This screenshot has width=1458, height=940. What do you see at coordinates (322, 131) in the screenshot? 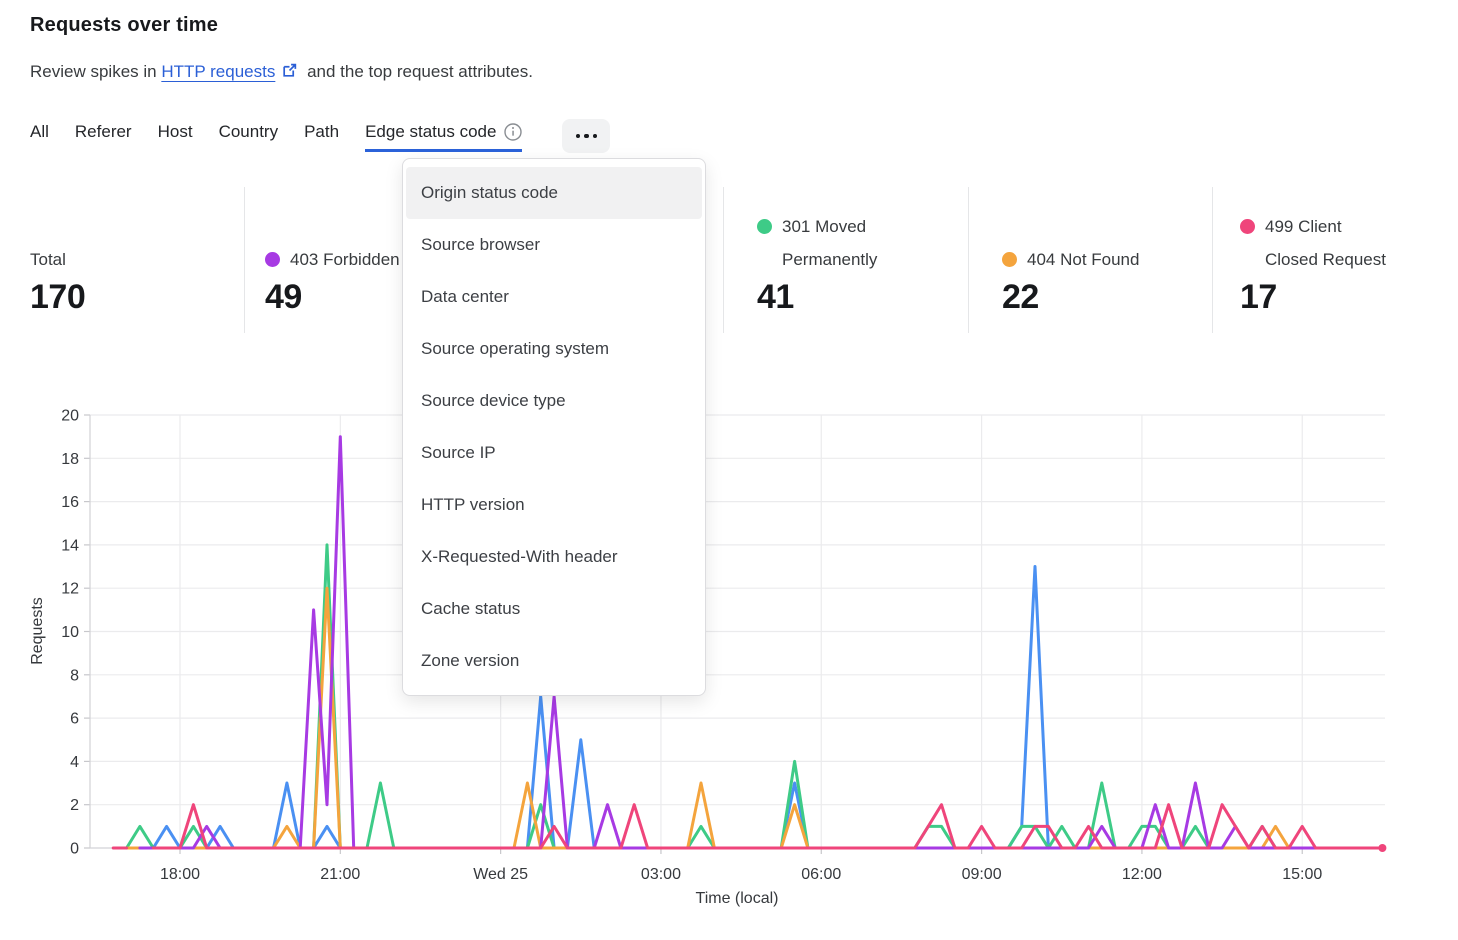
I see `tab-label: Path` at bounding box center [322, 131].